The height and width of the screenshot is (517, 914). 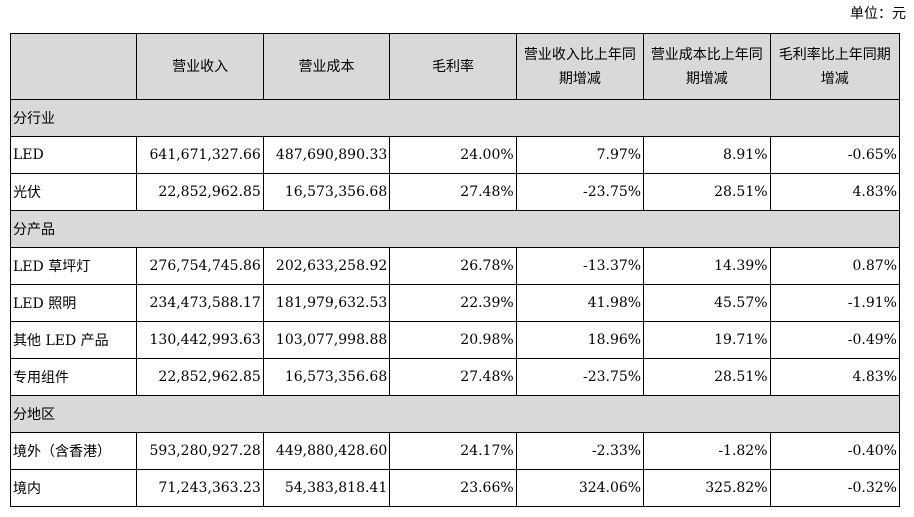 I want to click on header-cost-change: 营业成本比上年同期增减, so click(x=707, y=66).